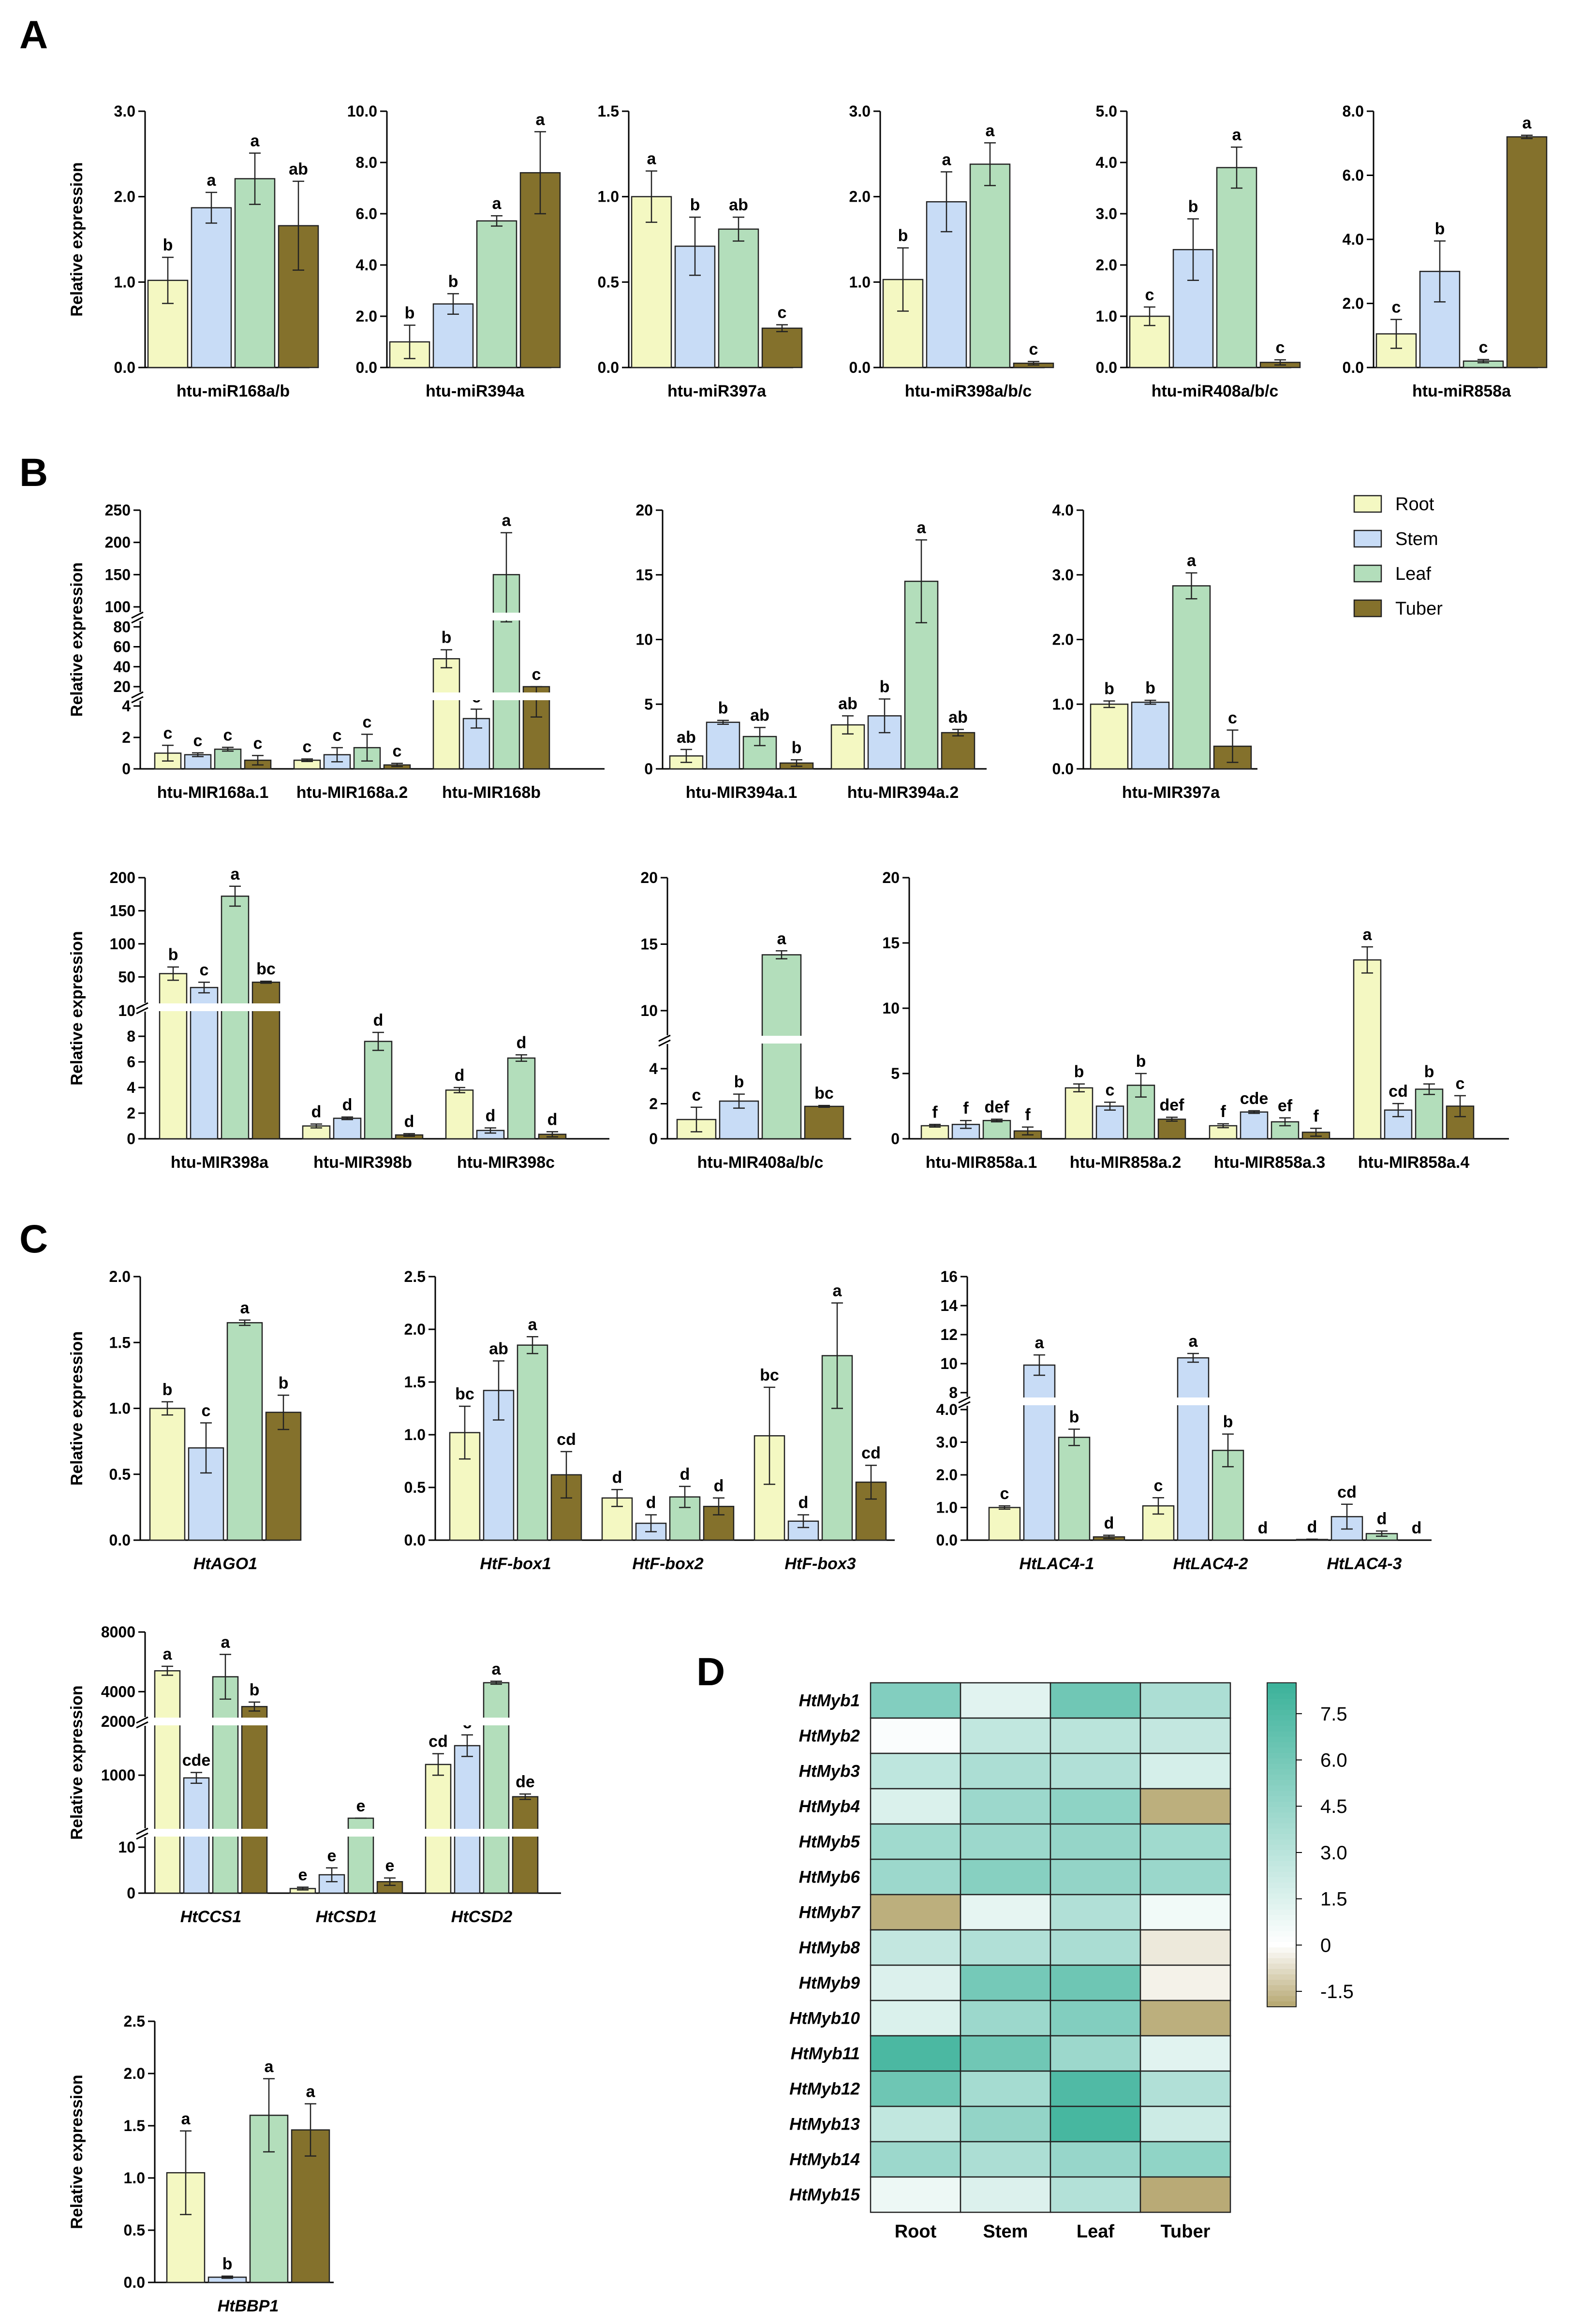  Describe the element at coordinates (824, 1093) in the screenshot. I see `significance-letter: bc` at that location.